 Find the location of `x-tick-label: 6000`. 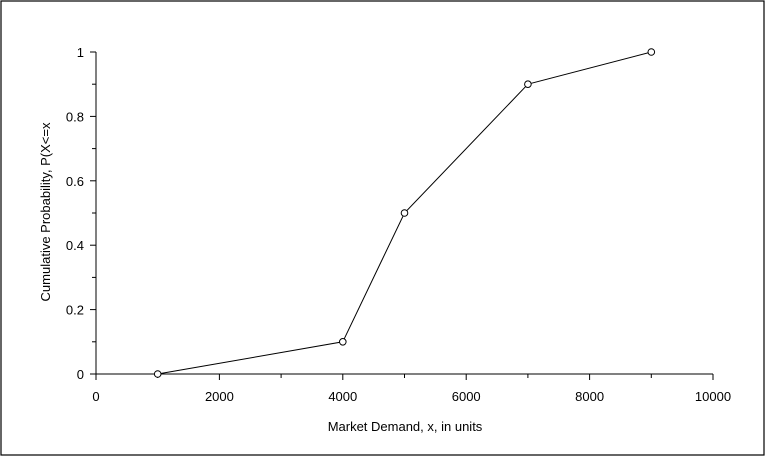

x-tick-label: 6000 is located at coordinates (466, 396).